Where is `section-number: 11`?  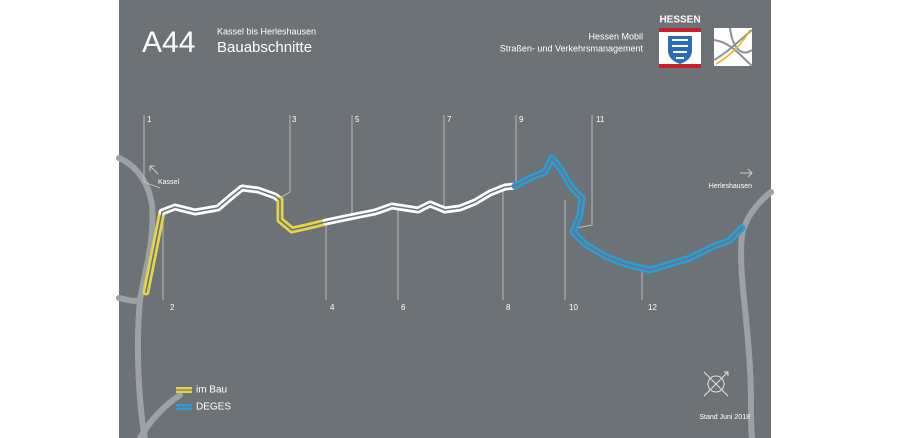 section-number: 11 is located at coordinates (600, 119).